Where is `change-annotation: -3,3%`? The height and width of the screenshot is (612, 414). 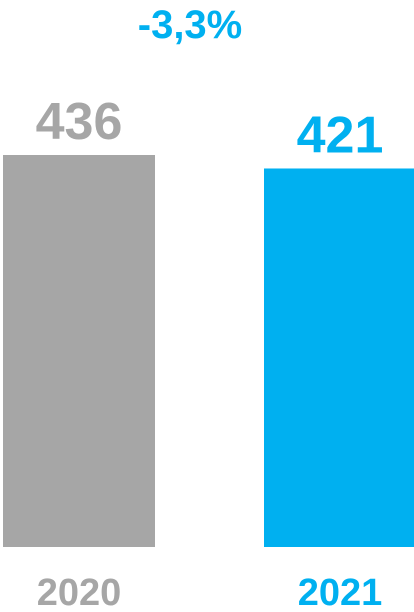
change-annotation: -3,3% is located at coordinates (190, 25).